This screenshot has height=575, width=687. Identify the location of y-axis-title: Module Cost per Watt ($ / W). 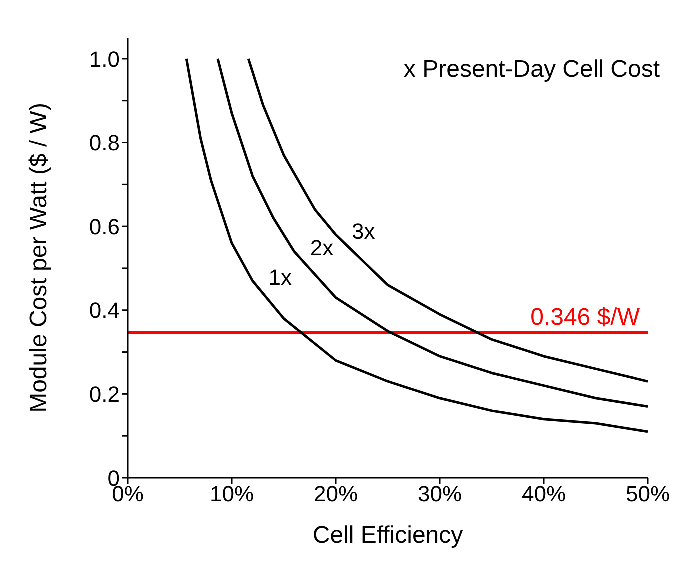
(39, 258).